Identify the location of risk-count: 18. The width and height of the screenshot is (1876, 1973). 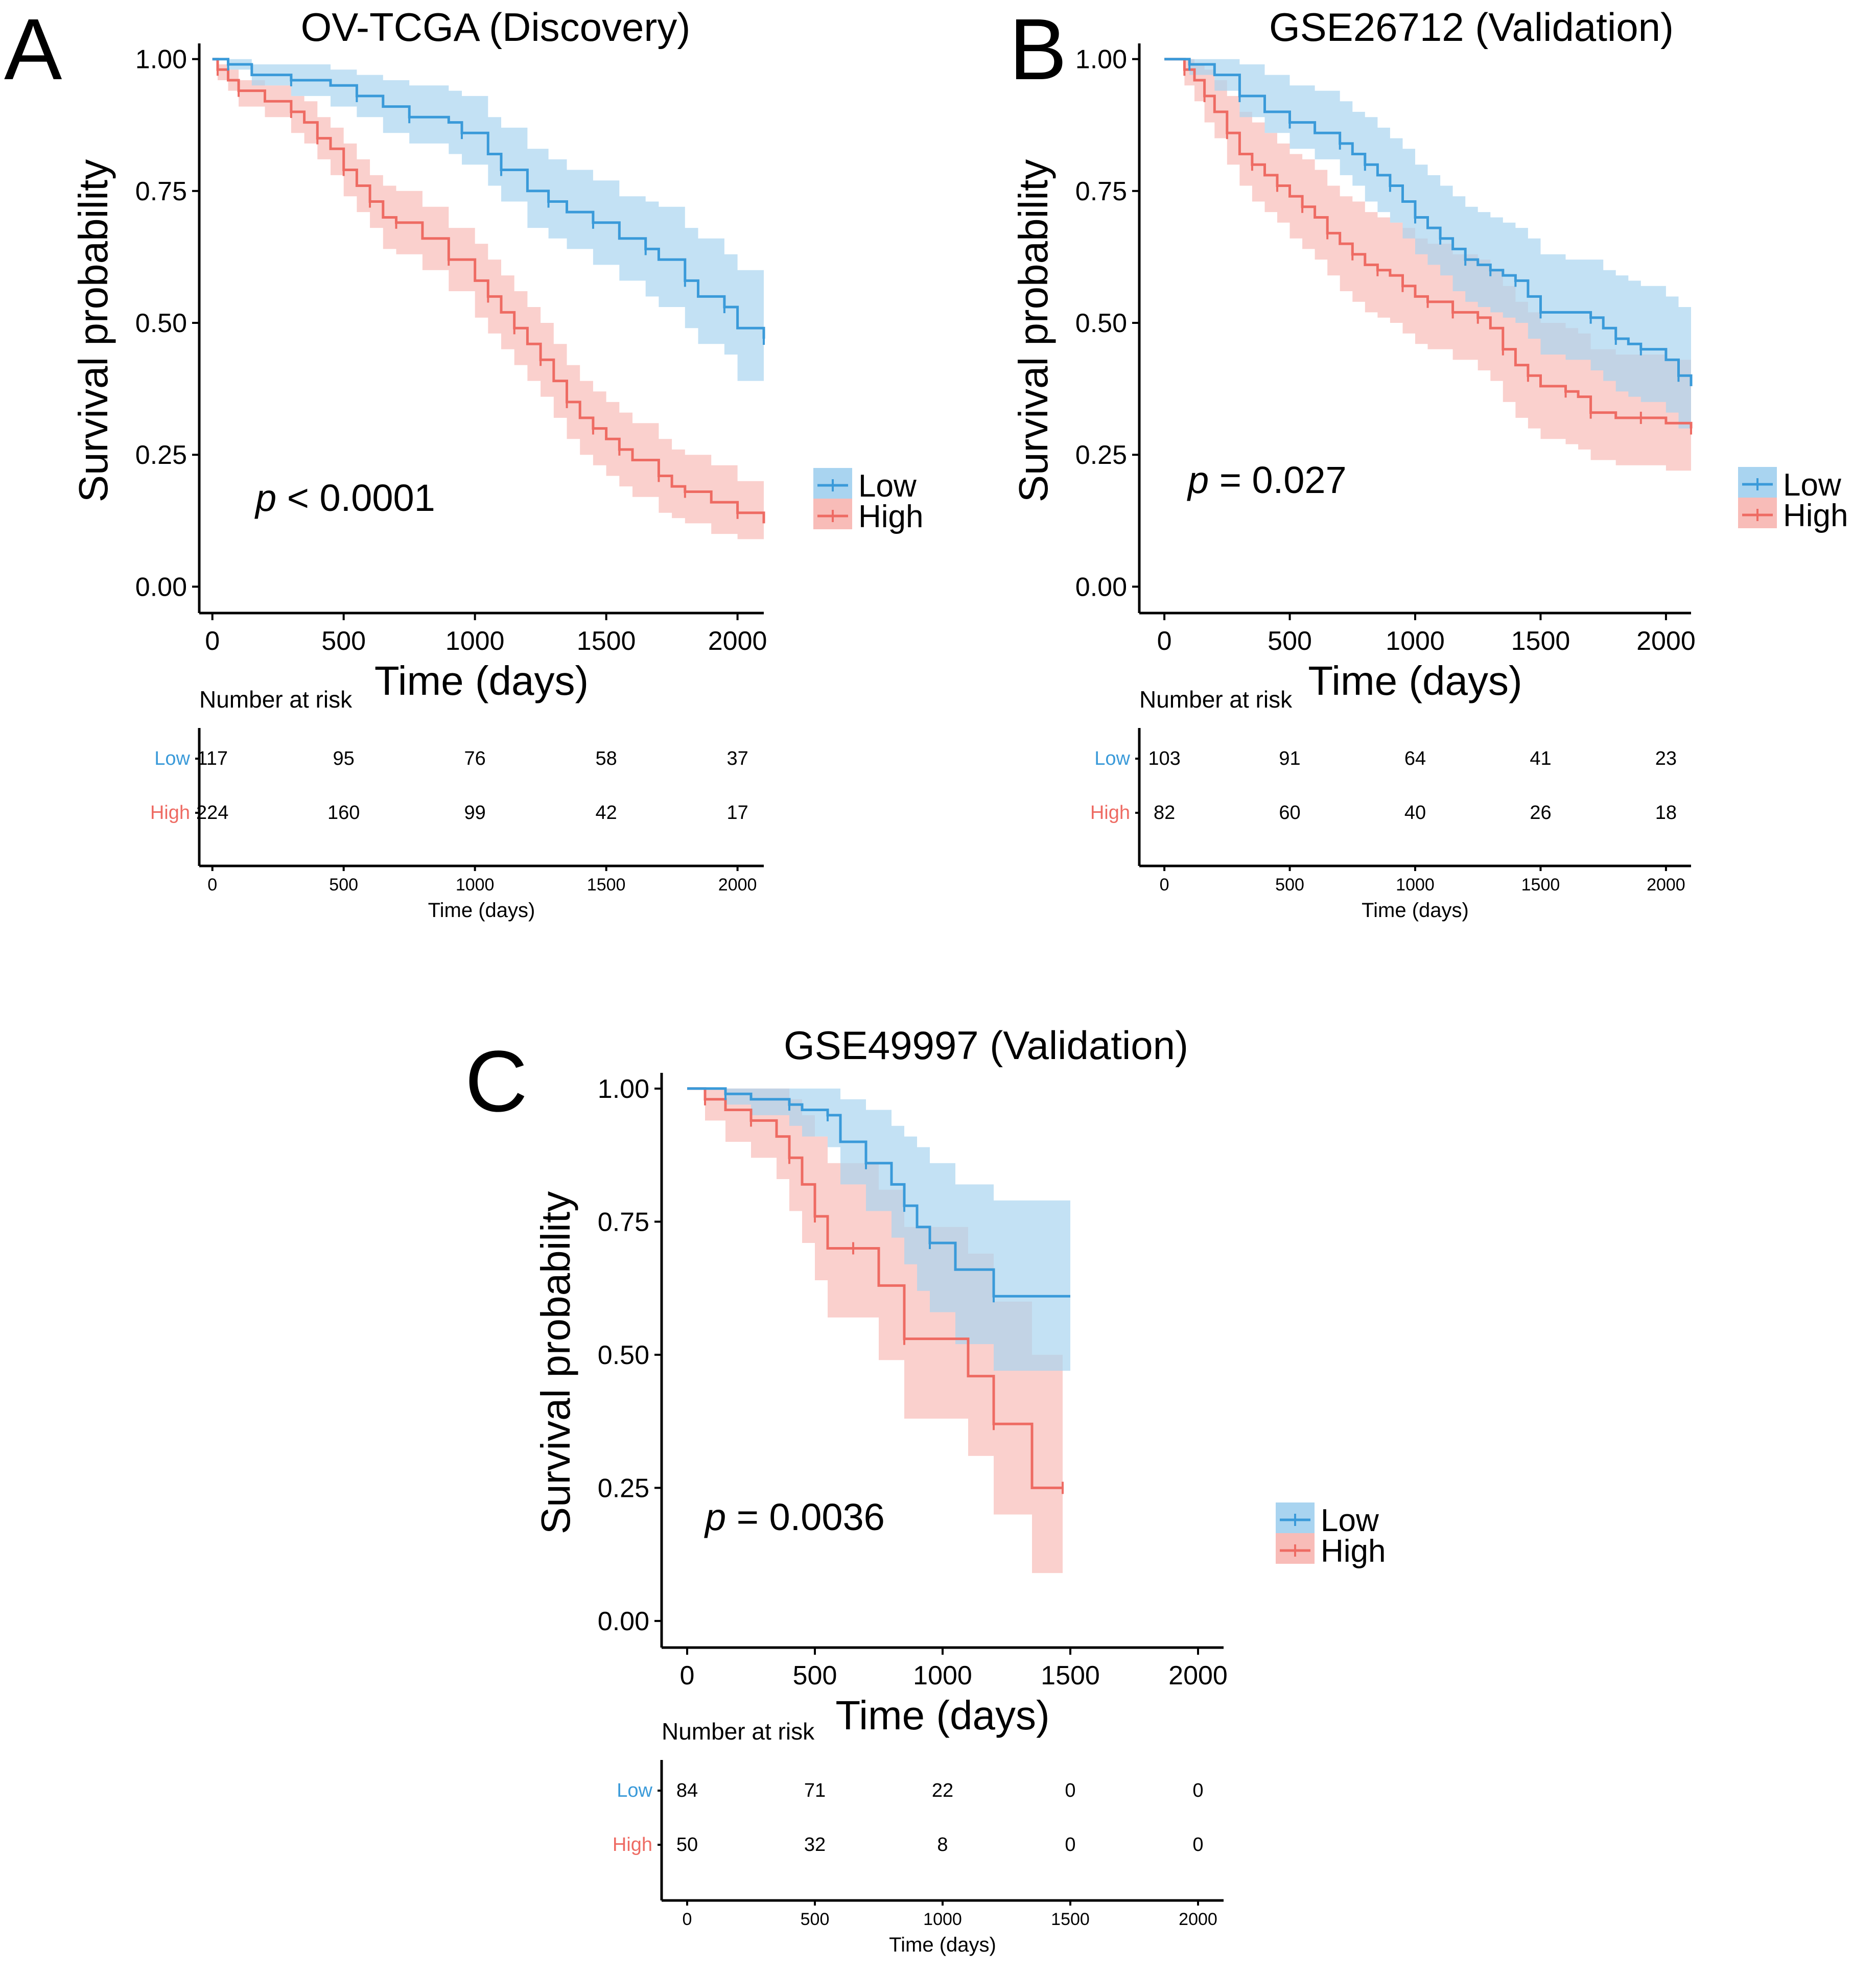
(1666, 813).